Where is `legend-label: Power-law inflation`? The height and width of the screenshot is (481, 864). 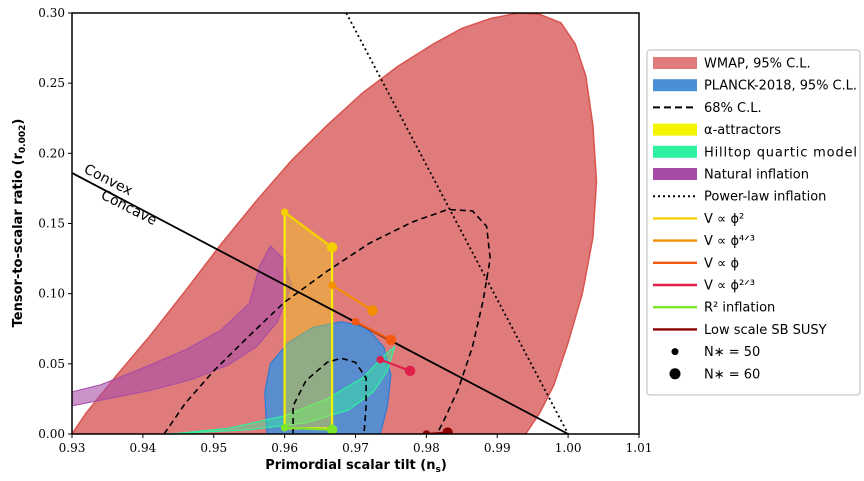
legend-label: Power-law inflation is located at coordinates (765, 197).